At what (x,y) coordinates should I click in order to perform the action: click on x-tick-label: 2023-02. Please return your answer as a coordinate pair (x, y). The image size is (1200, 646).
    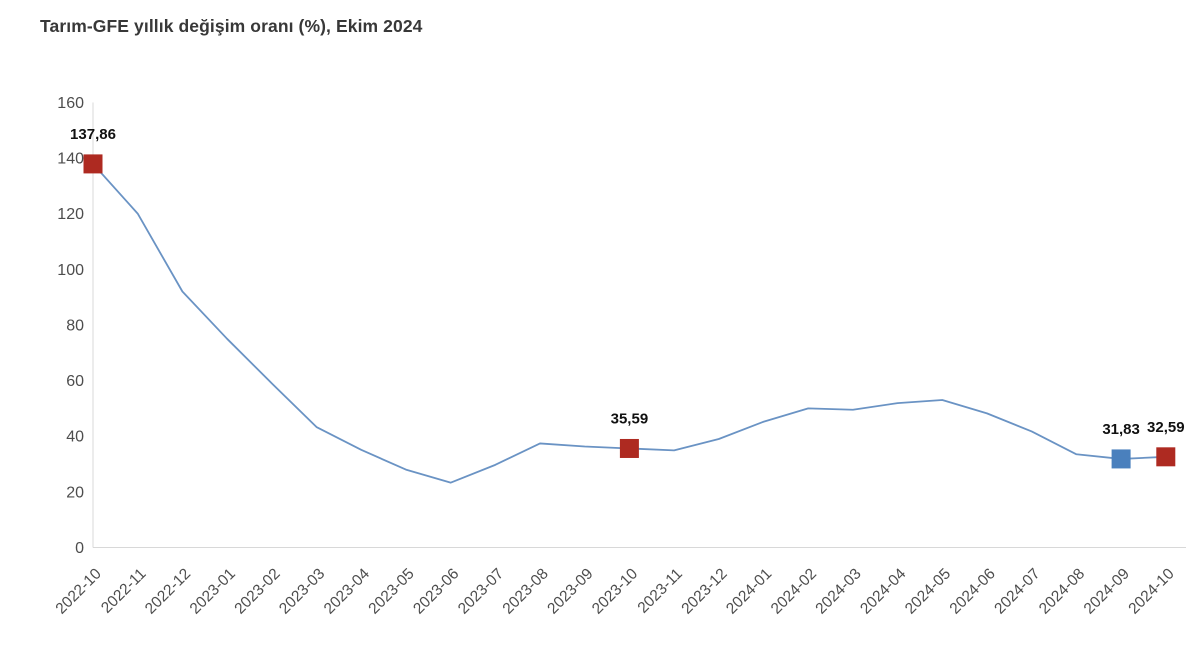
    Looking at the image, I should click on (257, 591).